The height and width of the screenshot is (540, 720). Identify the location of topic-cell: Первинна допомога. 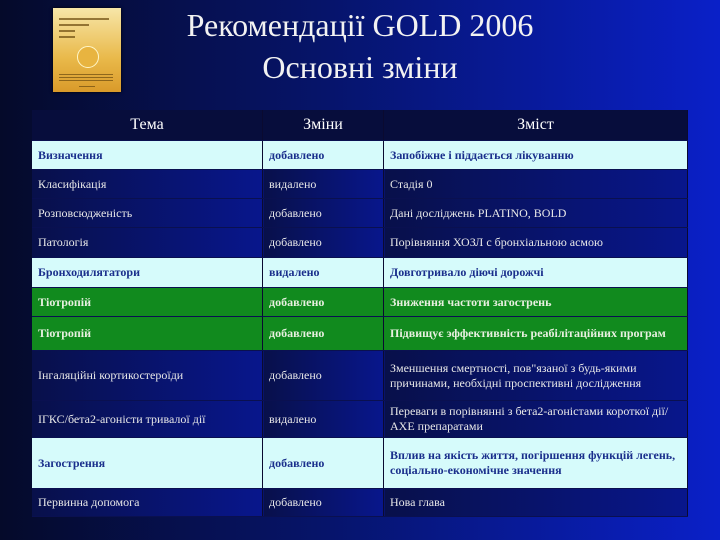
(147, 502).